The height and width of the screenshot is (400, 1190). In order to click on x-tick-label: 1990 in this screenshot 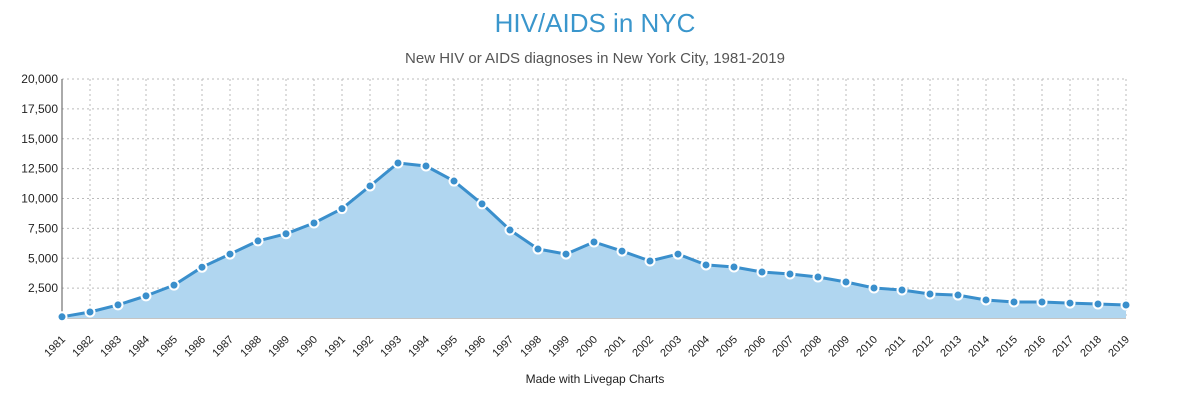, I will do `click(307, 347)`.